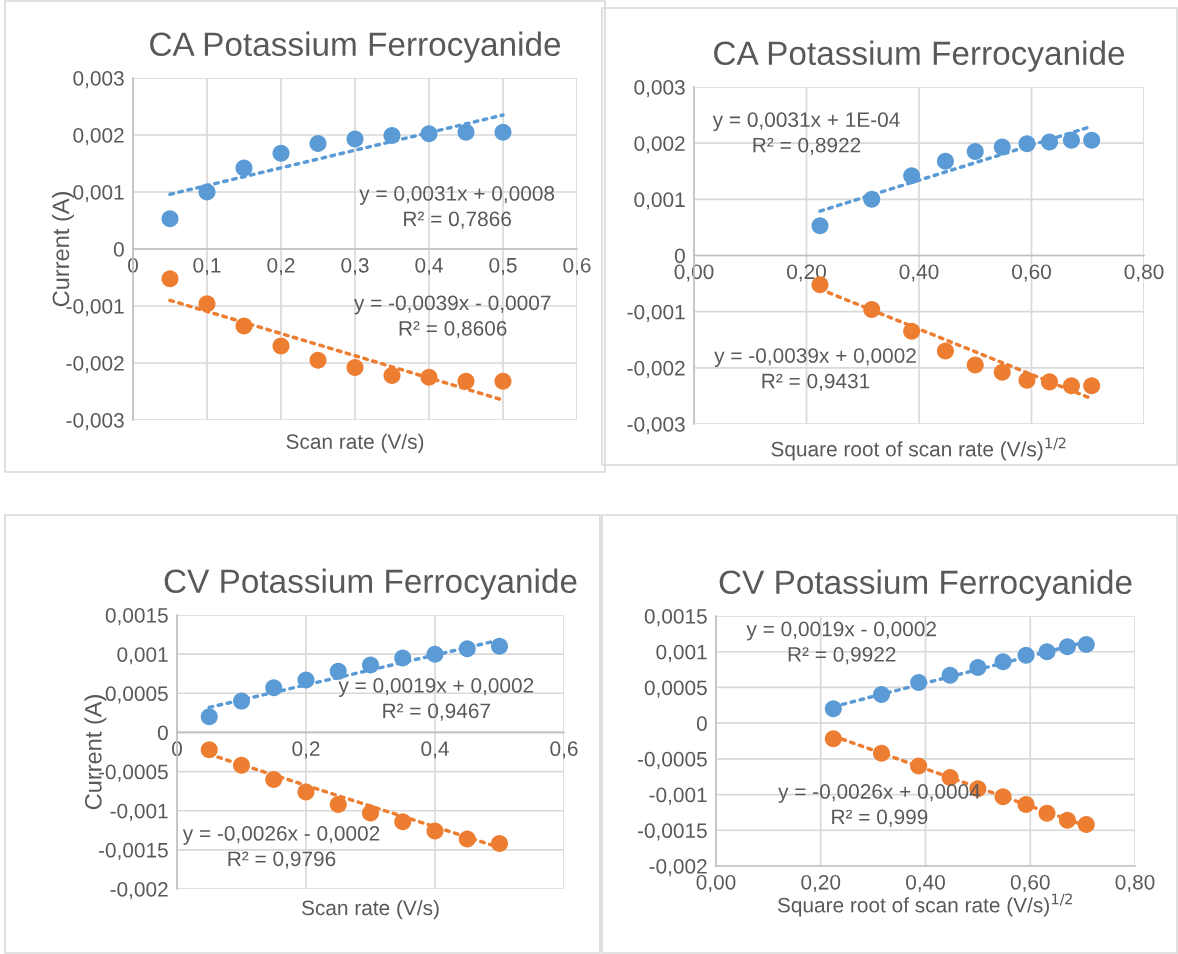 This screenshot has width=1178, height=954. What do you see at coordinates (672, 760) in the screenshot?
I see `y-tick-label: -0,0005` at bounding box center [672, 760].